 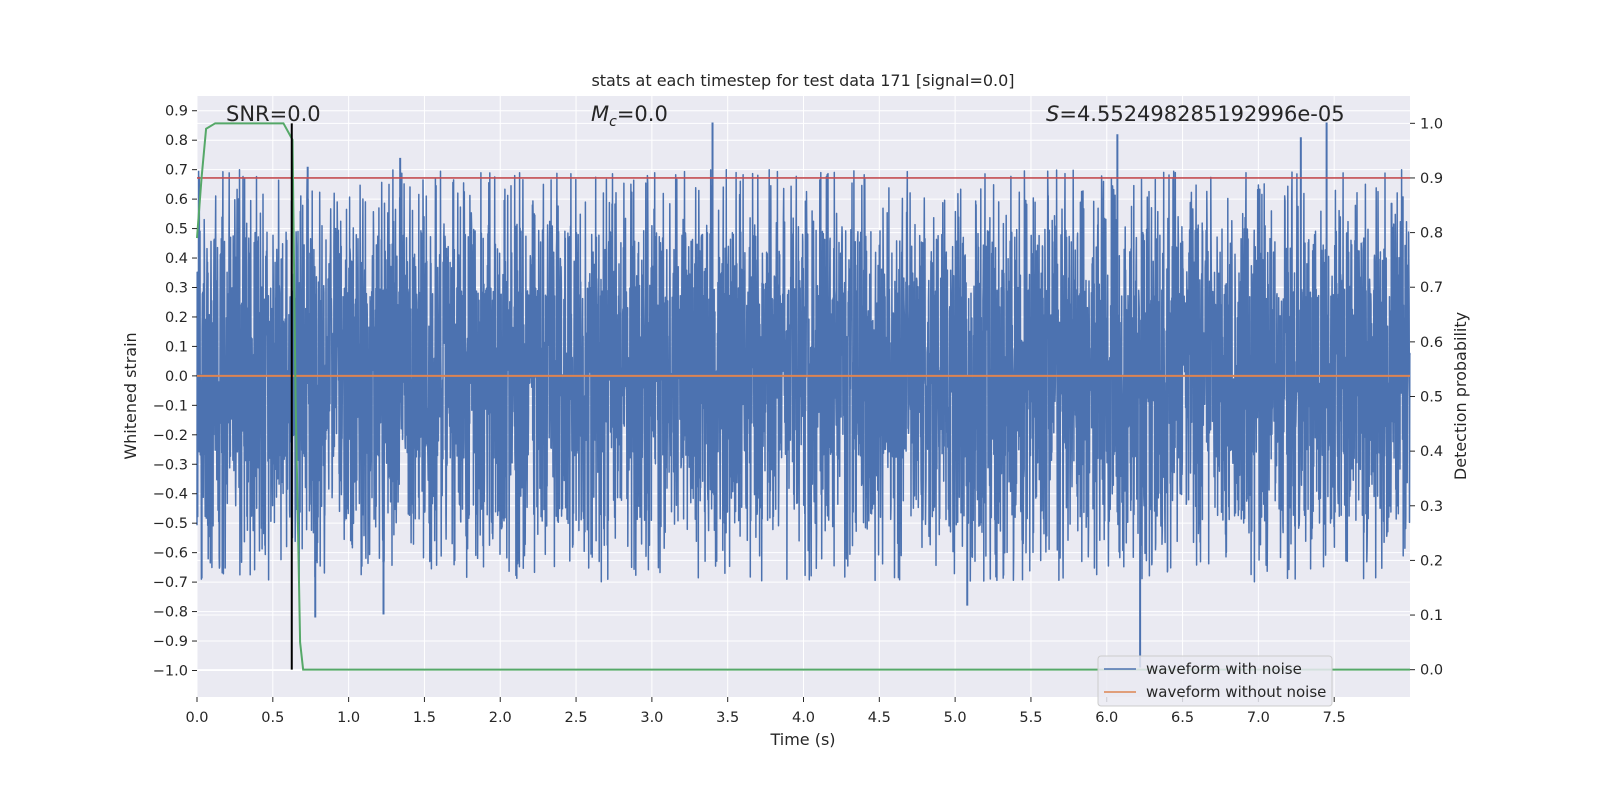 I want to click on s-symbol: S, so click(x=1052, y=114).